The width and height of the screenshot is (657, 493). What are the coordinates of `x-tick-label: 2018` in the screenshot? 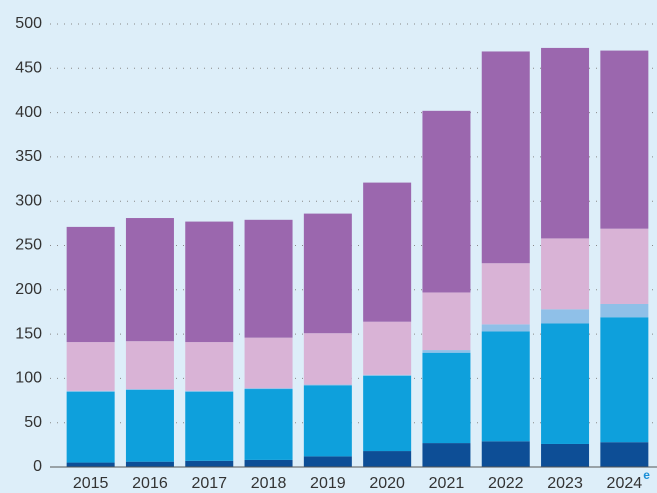 It's located at (269, 483).